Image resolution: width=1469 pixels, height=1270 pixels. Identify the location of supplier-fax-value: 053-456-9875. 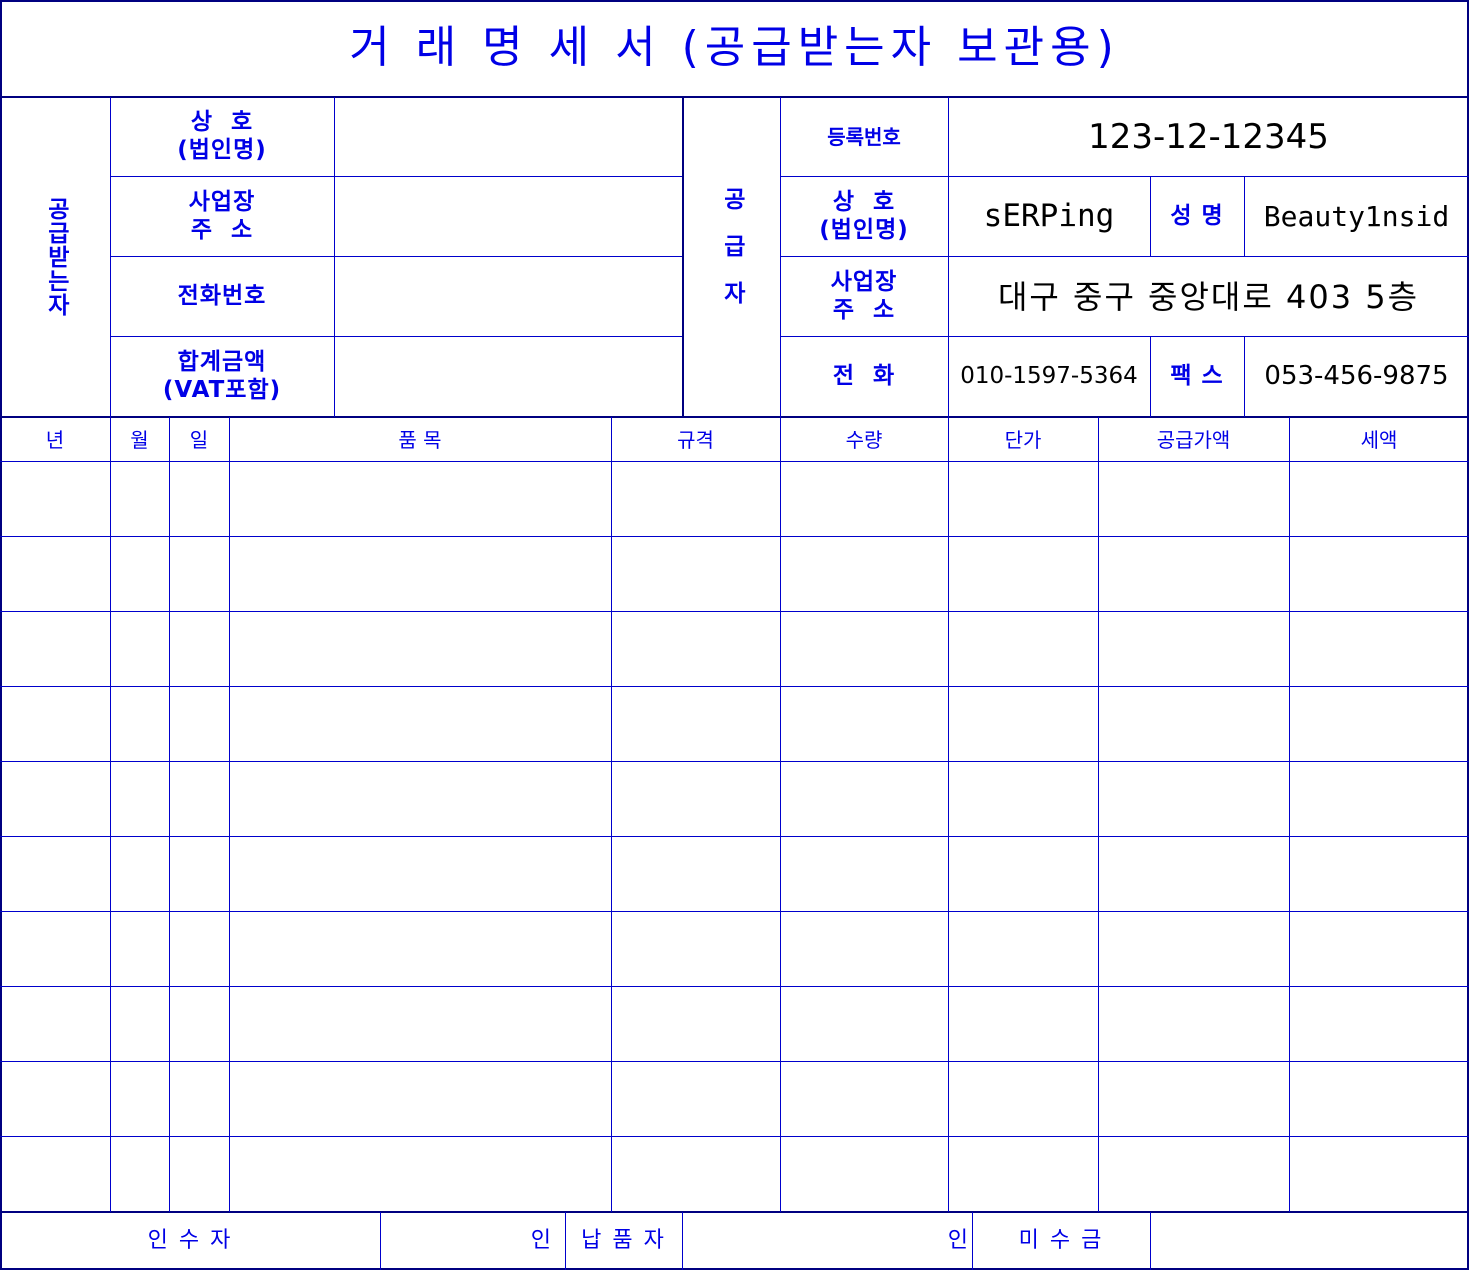
(1356, 376).